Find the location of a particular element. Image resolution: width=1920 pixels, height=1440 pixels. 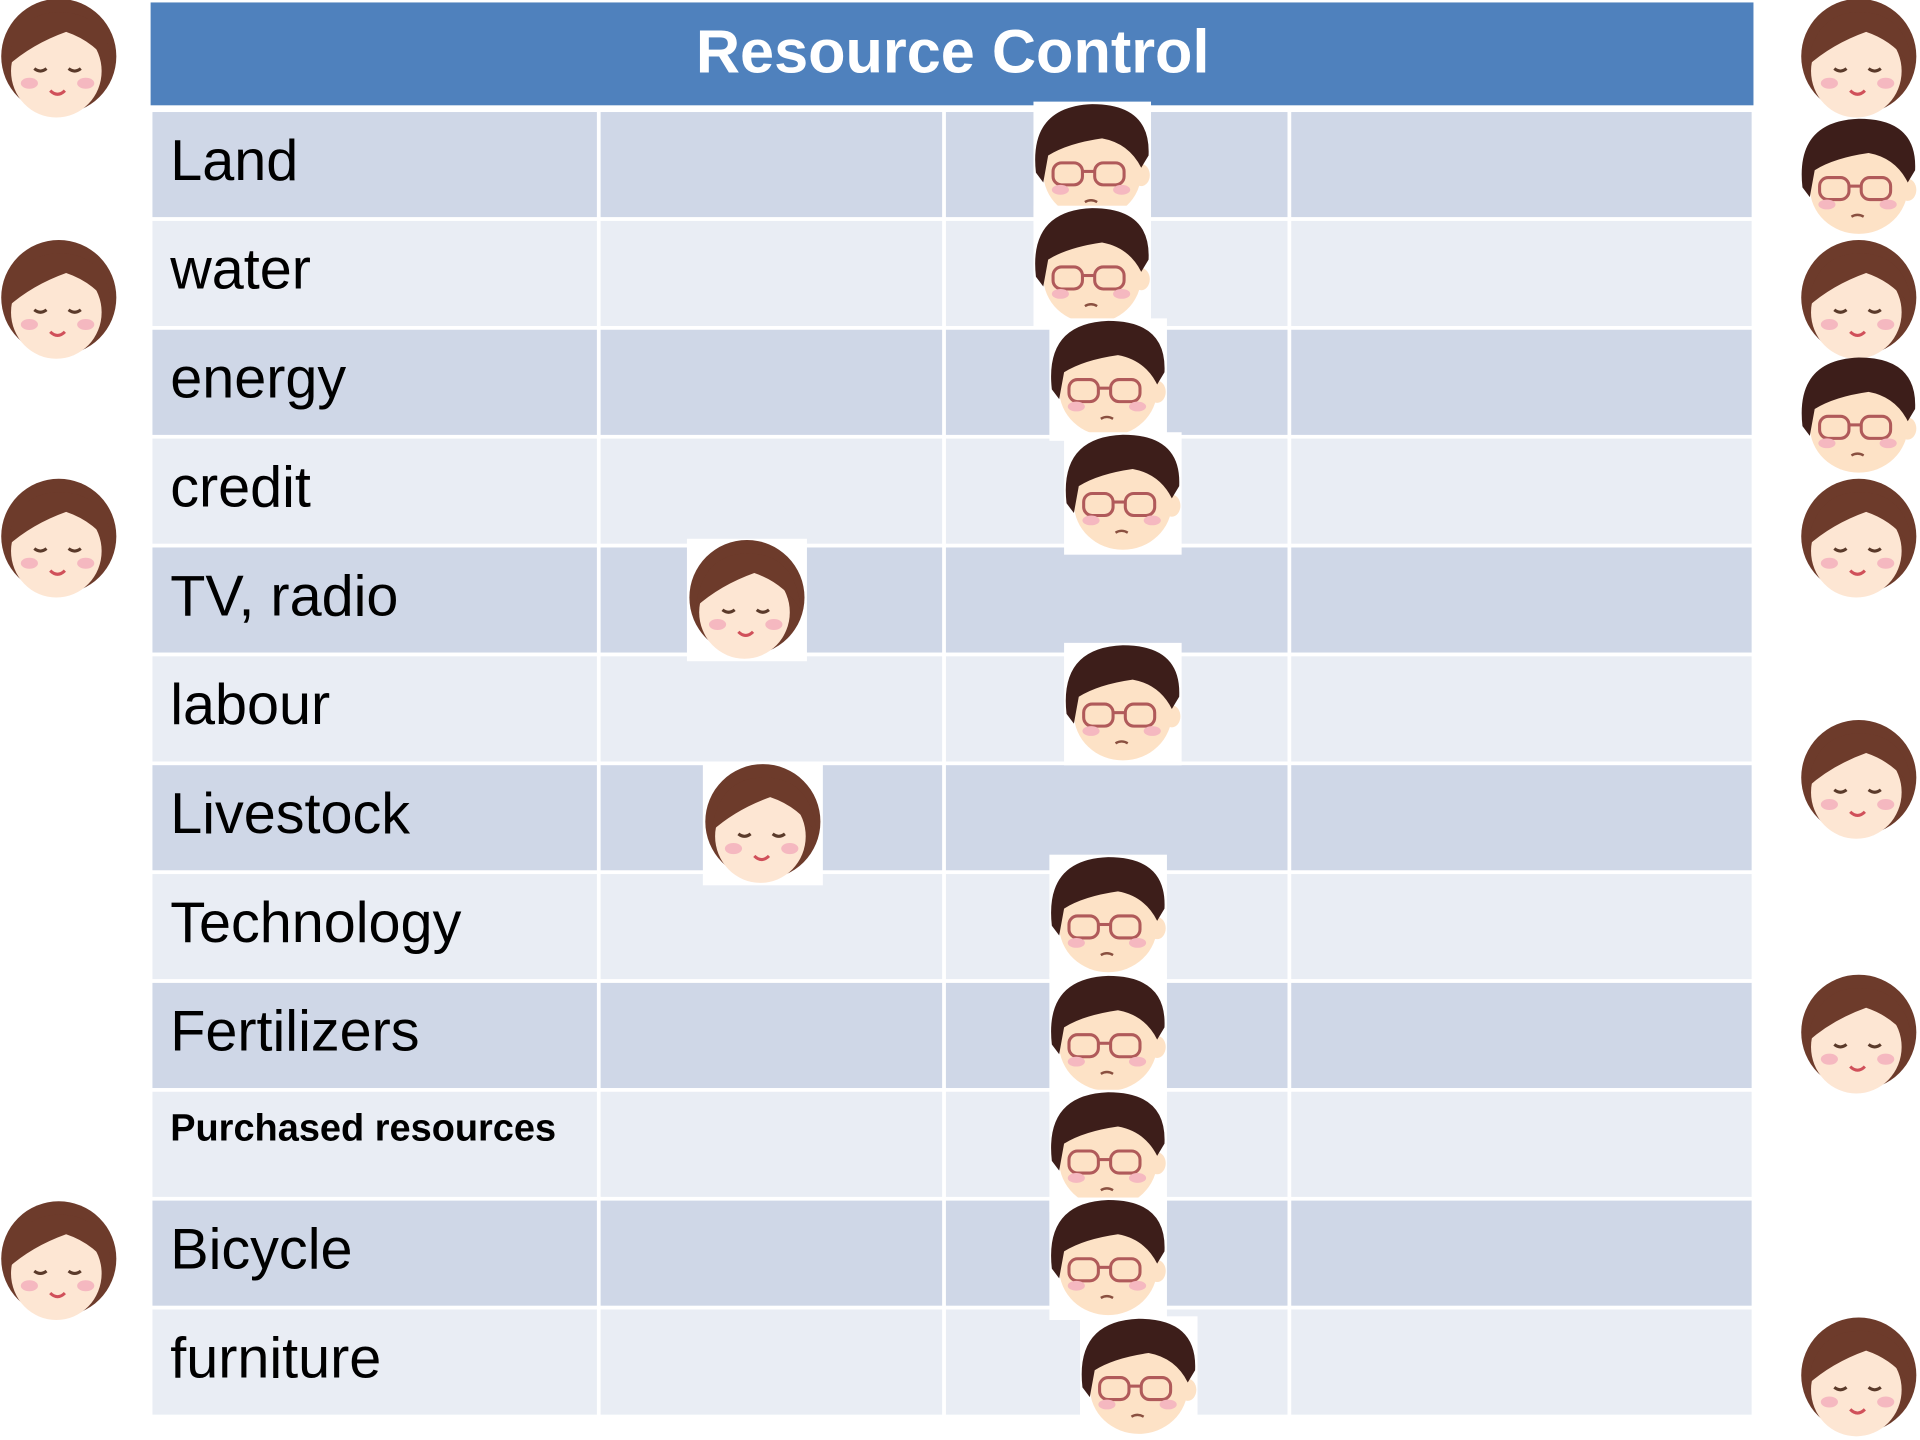

row-label: Purchased resources is located at coordinates (363, 1128).